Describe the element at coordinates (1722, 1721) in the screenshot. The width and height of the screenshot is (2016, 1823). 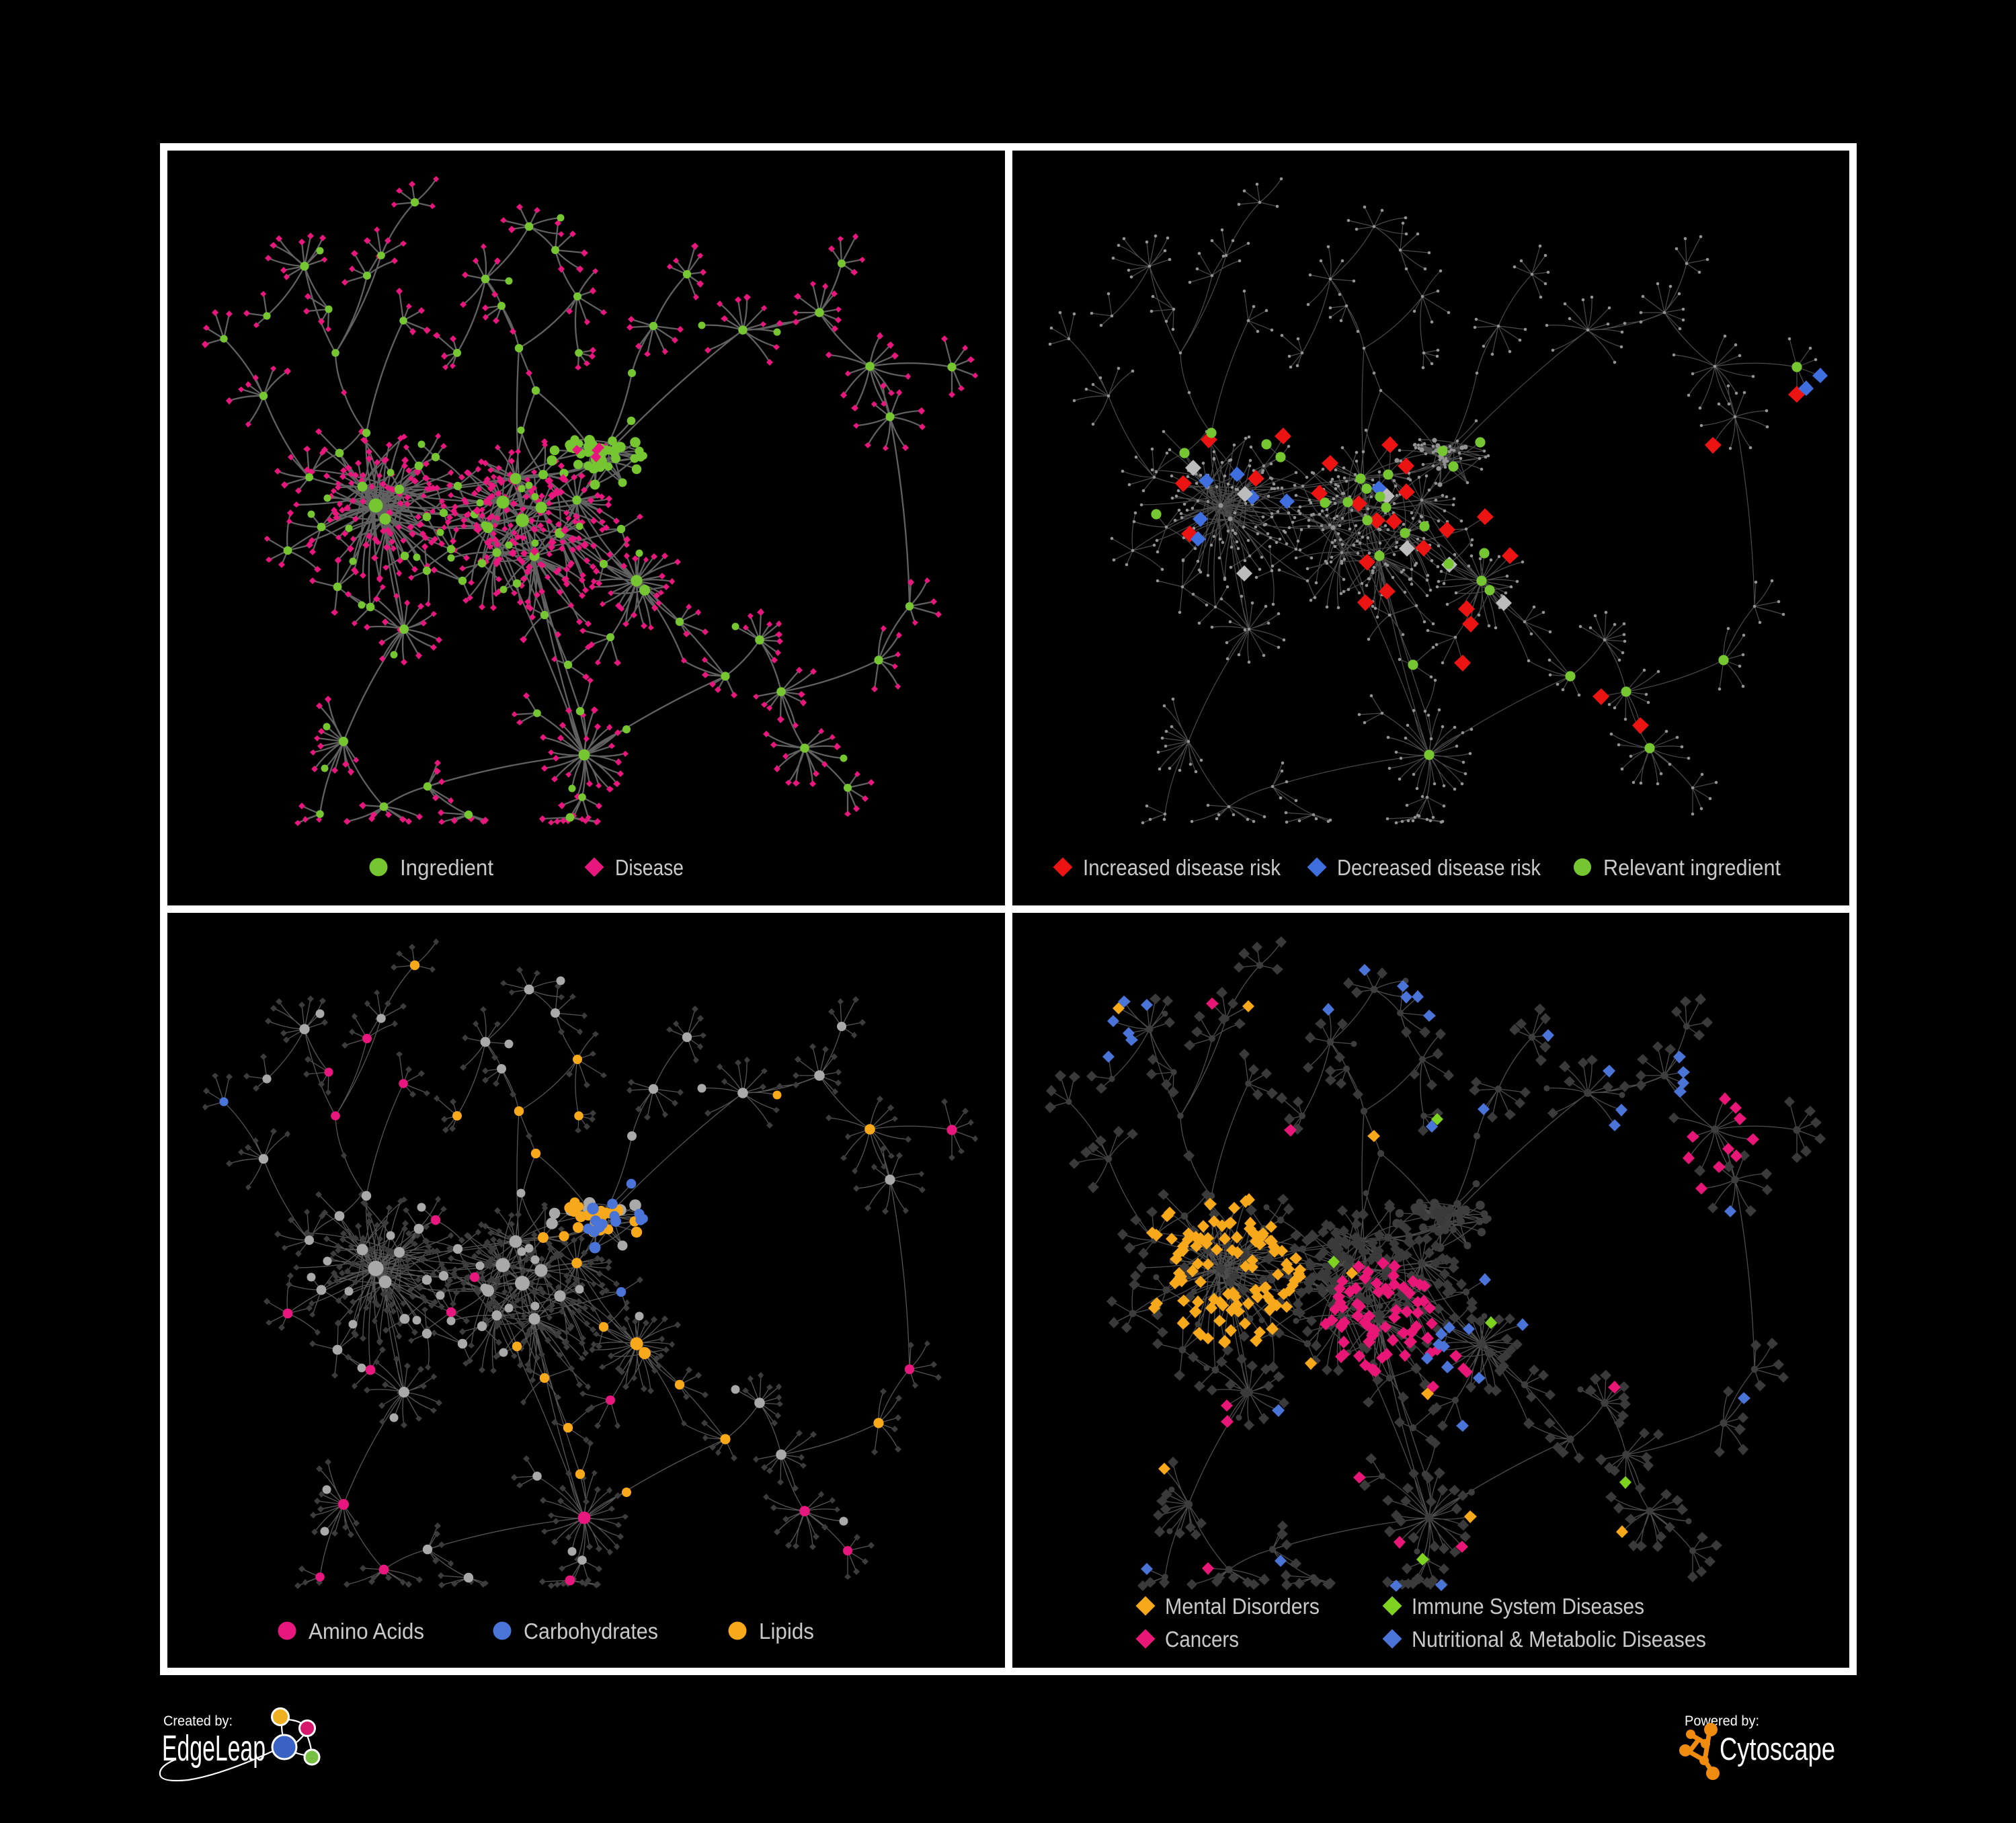
I see `svg-text: Powered by:` at that location.